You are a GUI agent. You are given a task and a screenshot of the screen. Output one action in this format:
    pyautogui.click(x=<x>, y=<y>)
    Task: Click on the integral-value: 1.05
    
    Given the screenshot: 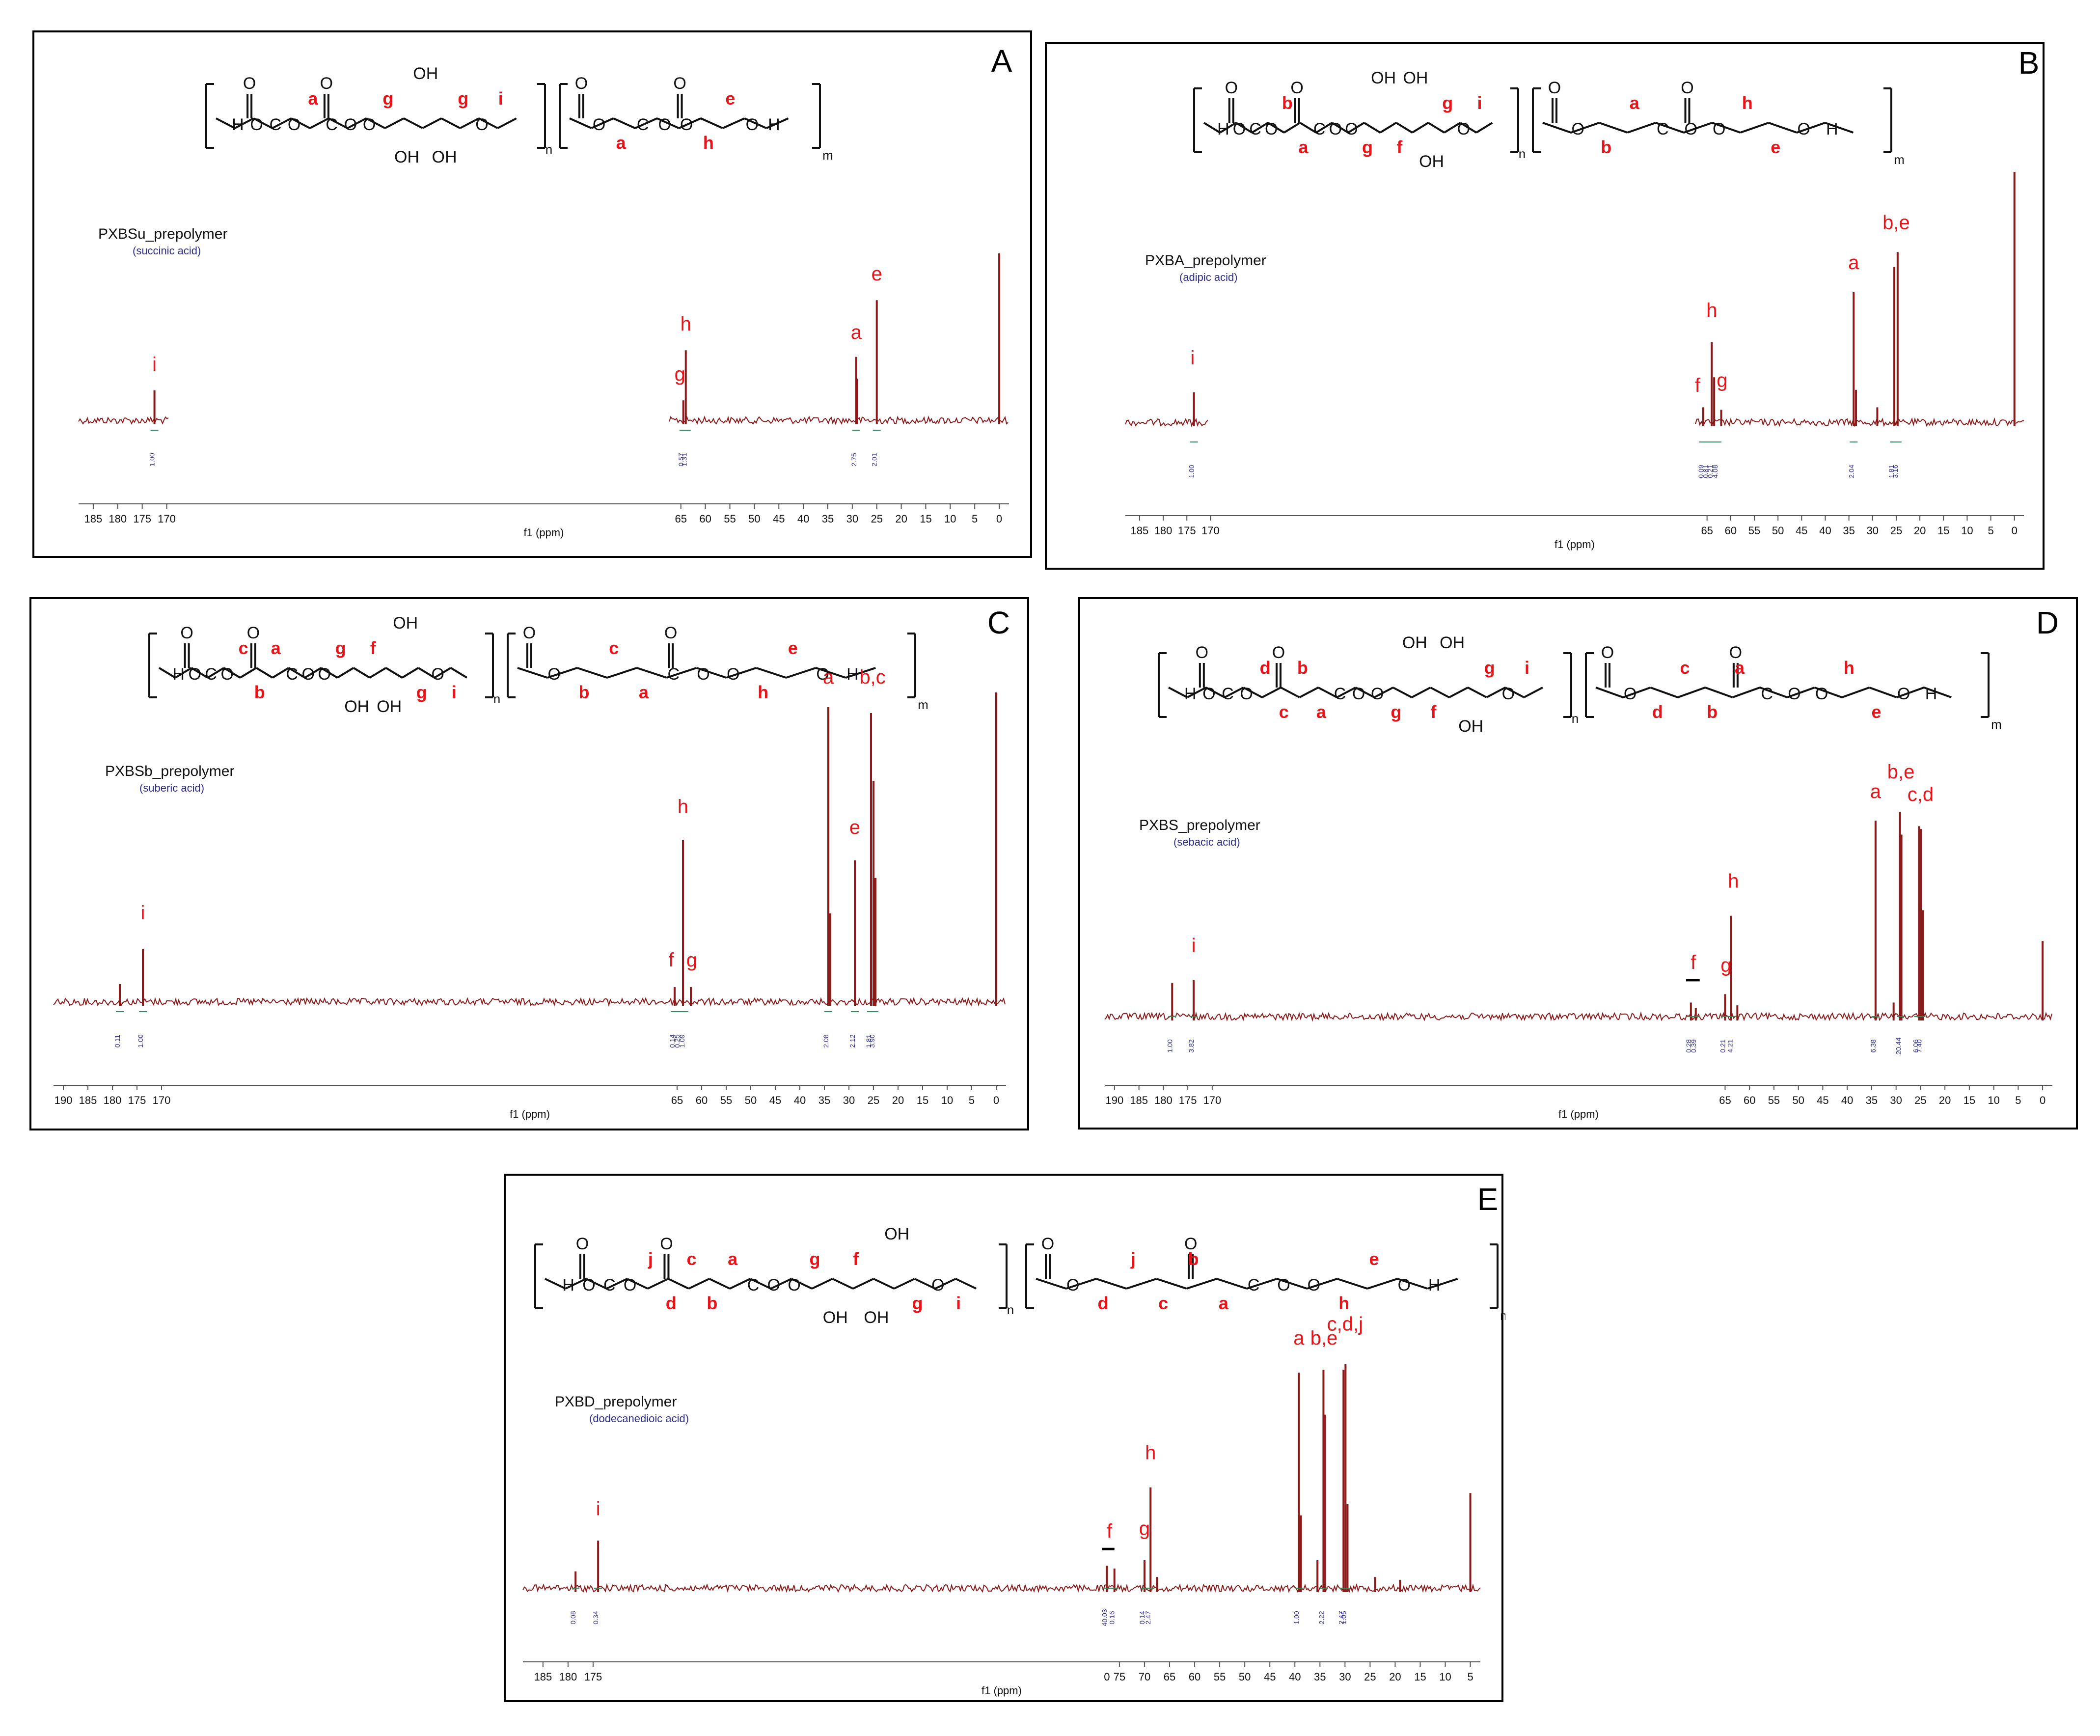 What is the action you would take?
    pyautogui.click(x=1343, y=1617)
    